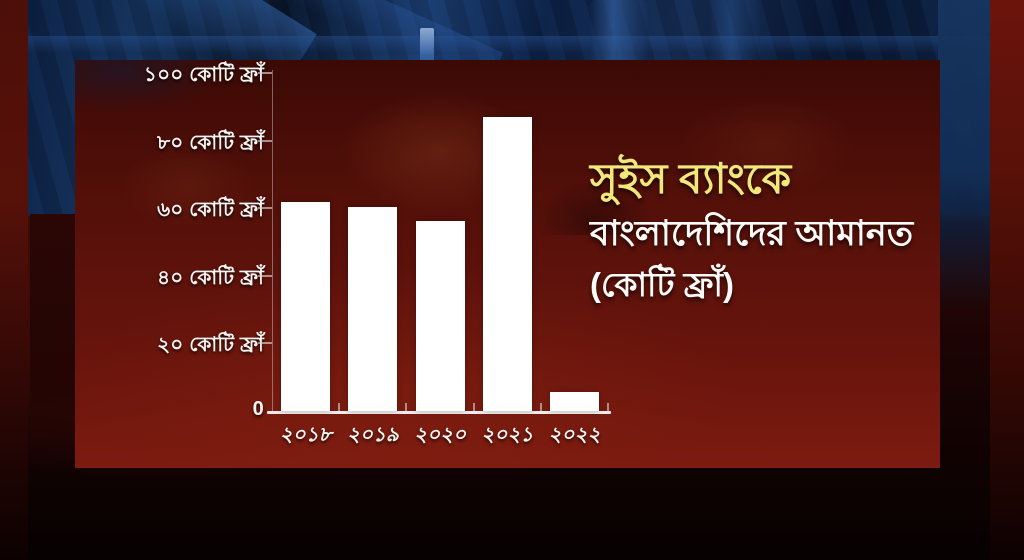  What do you see at coordinates (574, 401) in the screenshot?
I see `bar-২০২২` at bounding box center [574, 401].